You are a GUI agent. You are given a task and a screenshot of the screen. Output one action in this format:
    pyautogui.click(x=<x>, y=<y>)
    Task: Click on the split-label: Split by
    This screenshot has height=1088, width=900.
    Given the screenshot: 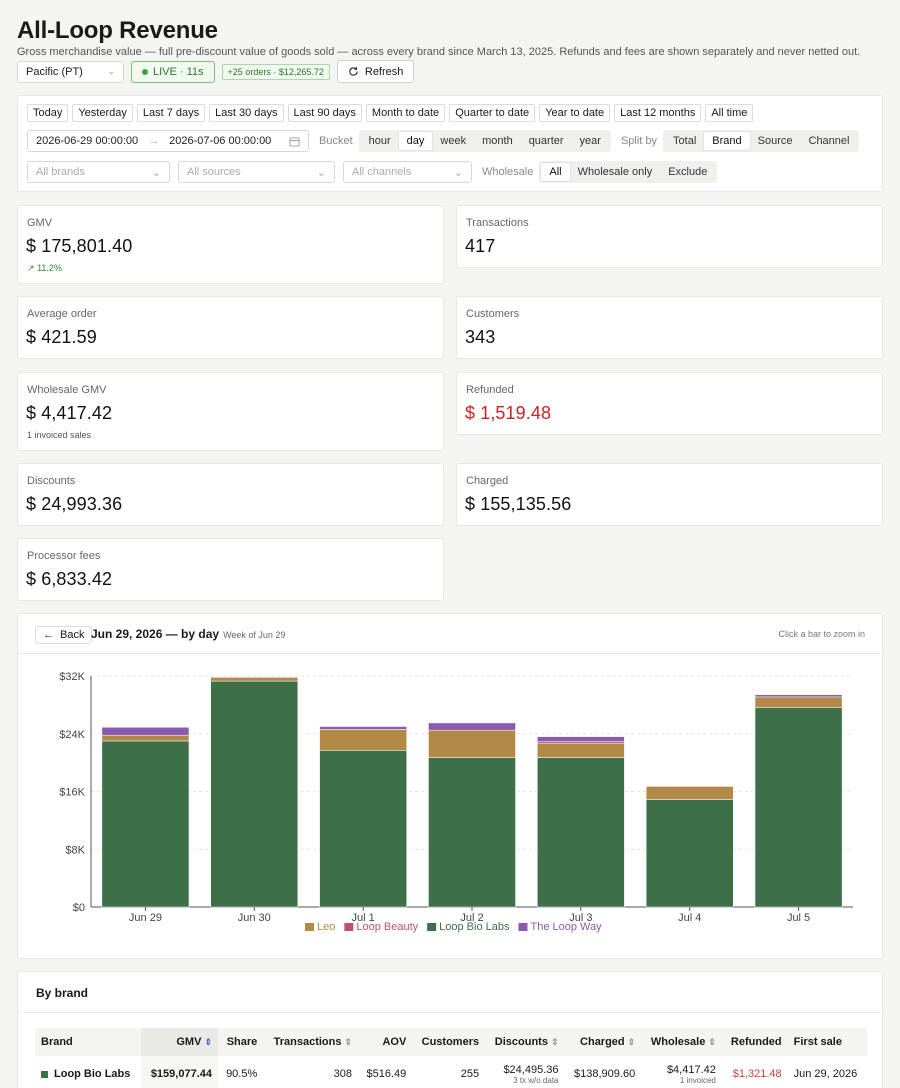 What is the action you would take?
    pyautogui.click(x=639, y=141)
    